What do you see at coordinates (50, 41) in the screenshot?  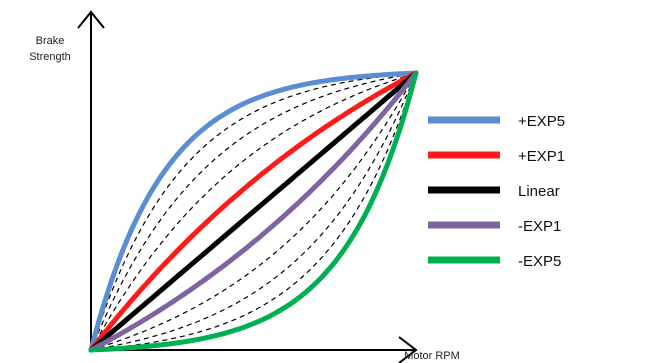 I see `y-axis-label-line1: Brake` at bounding box center [50, 41].